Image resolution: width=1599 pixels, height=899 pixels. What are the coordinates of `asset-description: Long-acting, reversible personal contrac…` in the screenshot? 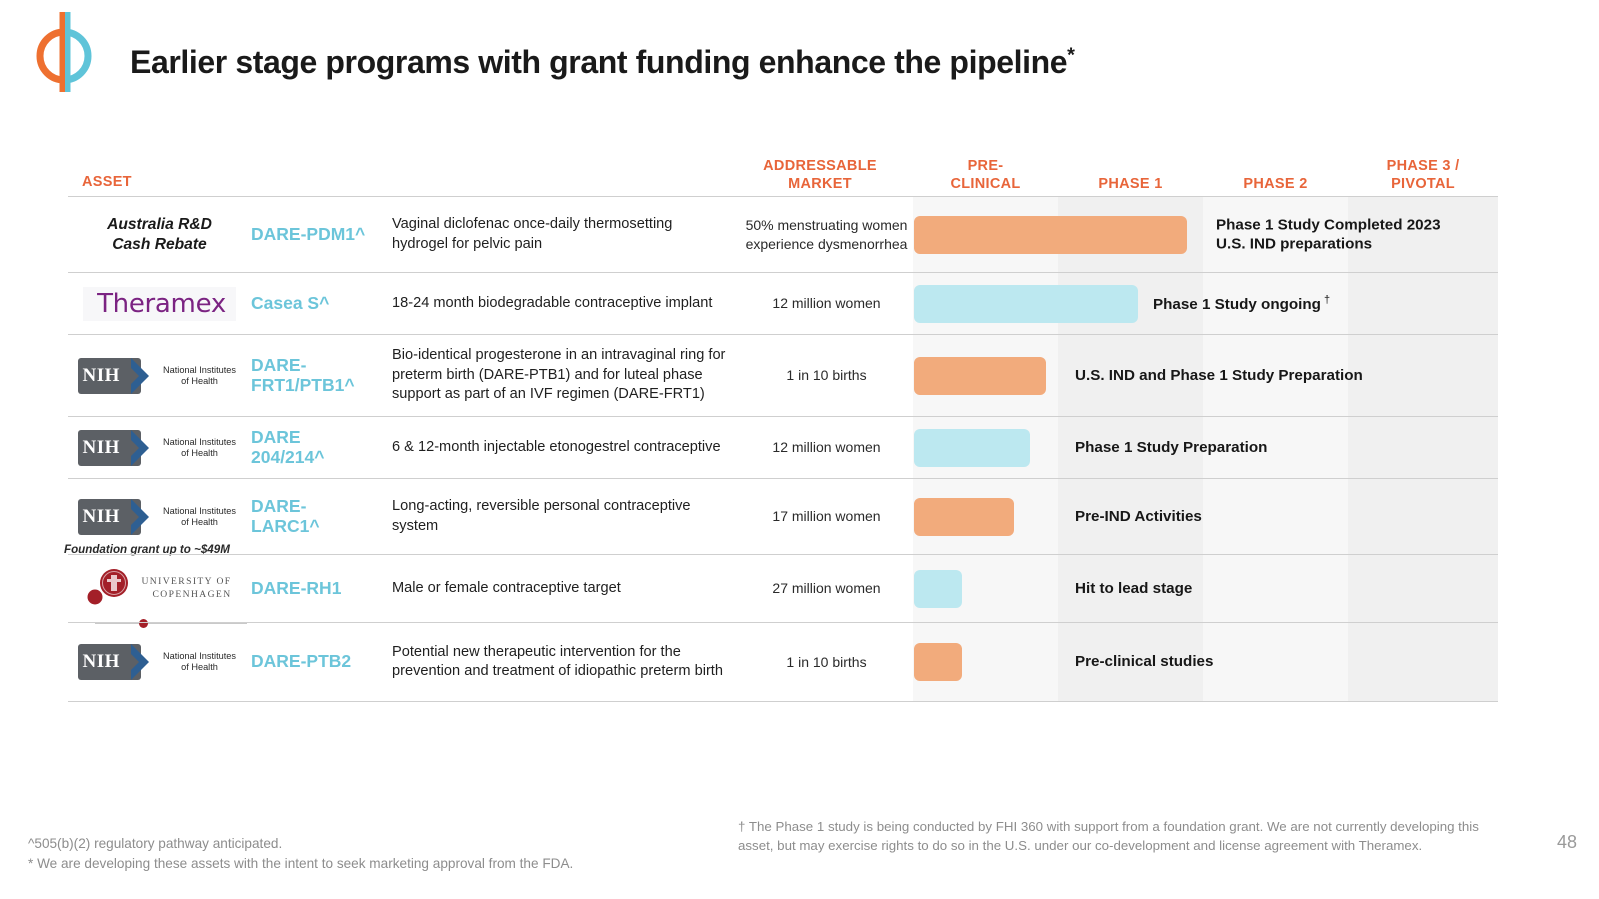 It's located at (541, 516).